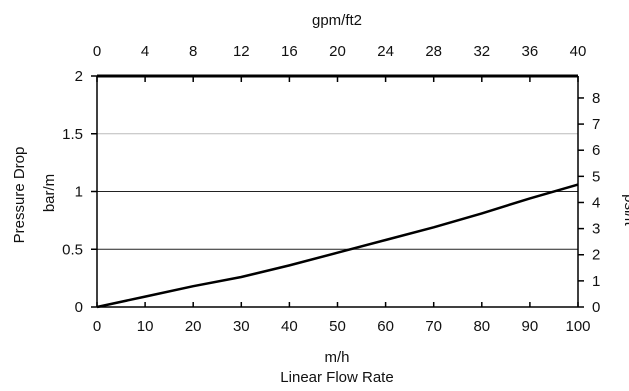 This screenshot has height=391, width=629. What do you see at coordinates (596, 124) in the screenshot?
I see `y2-tick-label: 7` at bounding box center [596, 124].